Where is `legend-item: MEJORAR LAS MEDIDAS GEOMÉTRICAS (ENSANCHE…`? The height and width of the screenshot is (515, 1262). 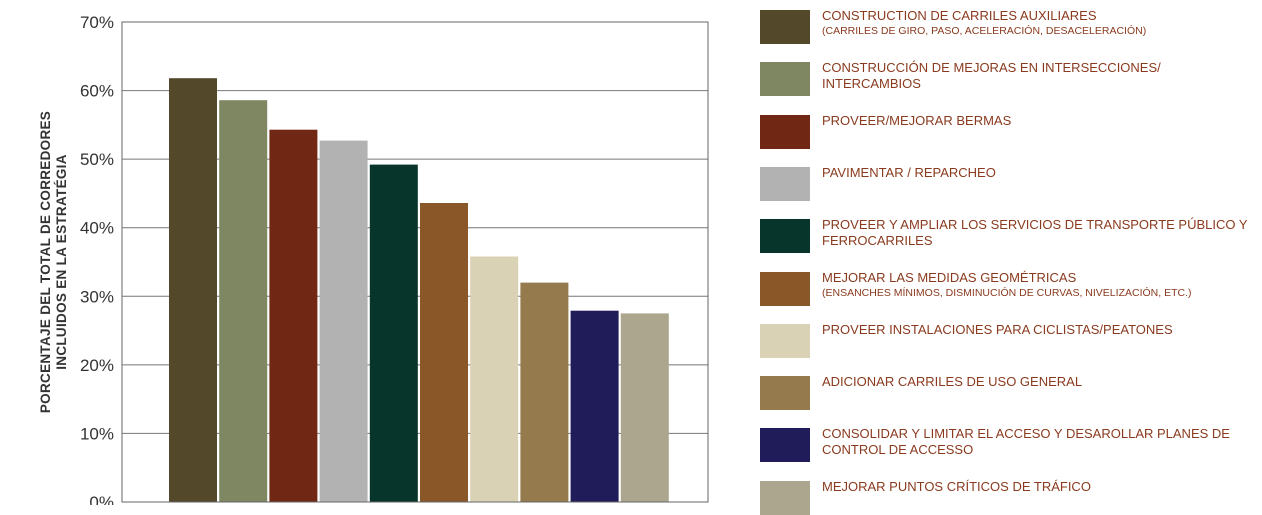 legend-item: MEJORAR LAS MEDIDAS GEOMÉTRICAS (ENSANCHE… is located at coordinates (1010, 288).